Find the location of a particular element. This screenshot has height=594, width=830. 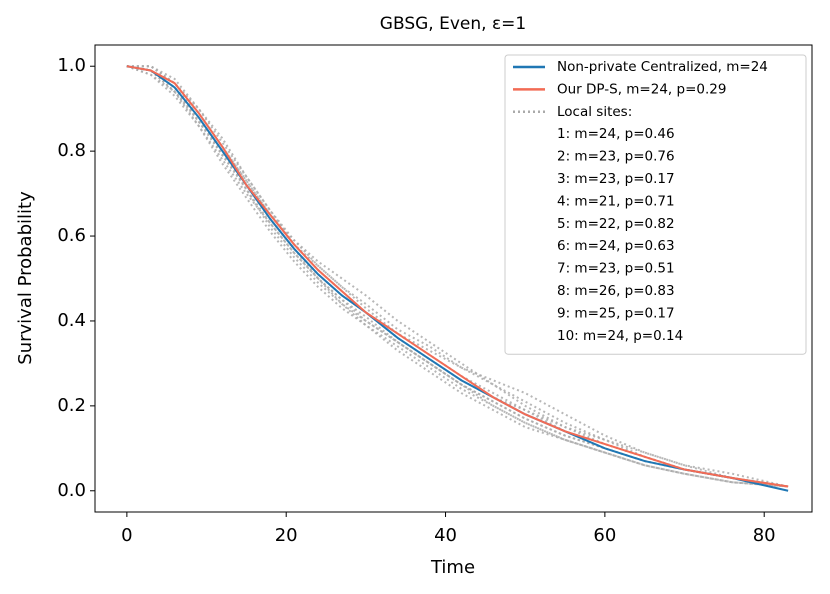

legend-label: 5: m=22, p=0.82 is located at coordinates (616, 224).